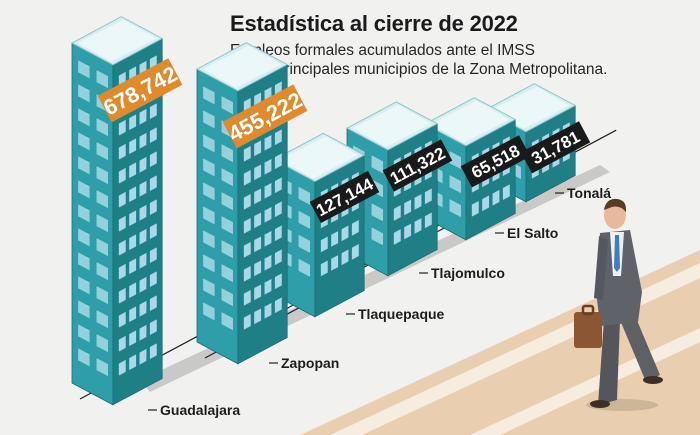 The image size is (700, 435). What do you see at coordinates (310, 363) in the screenshot?
I see `category-label: Zapopan` at bounding box center [310, 363].